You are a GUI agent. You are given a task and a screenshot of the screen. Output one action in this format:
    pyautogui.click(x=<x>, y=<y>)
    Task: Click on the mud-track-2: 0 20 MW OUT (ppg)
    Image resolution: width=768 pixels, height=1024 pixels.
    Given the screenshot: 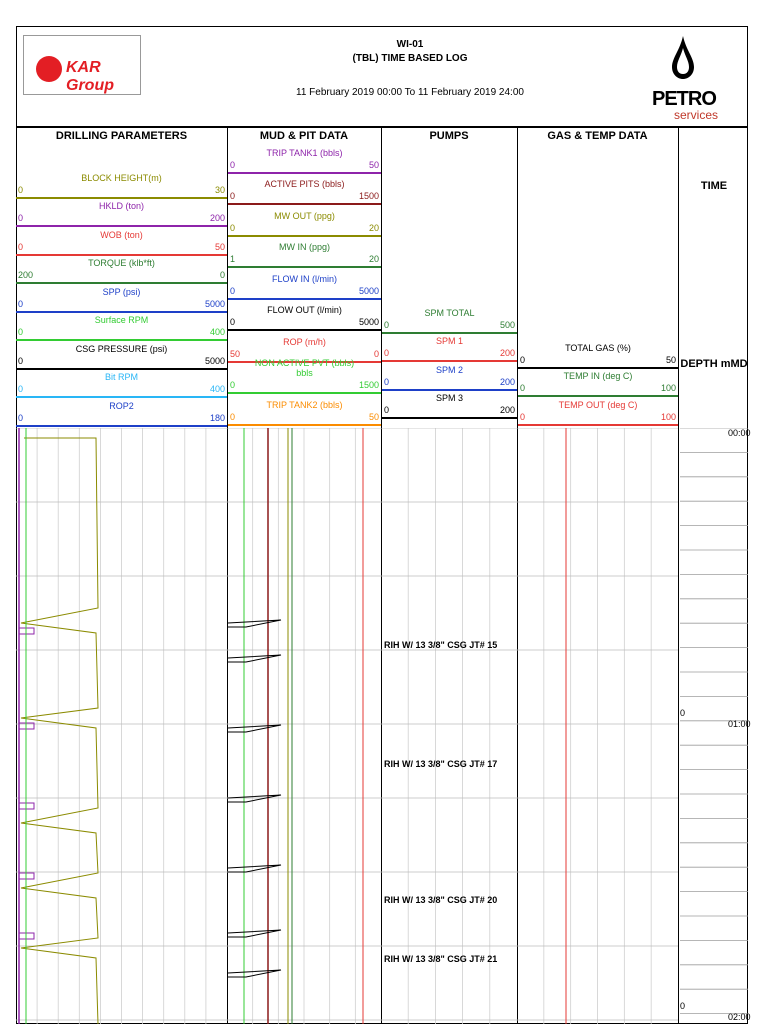 What is the action you would take?
    pyautogui.click(x=304, y=221)
    